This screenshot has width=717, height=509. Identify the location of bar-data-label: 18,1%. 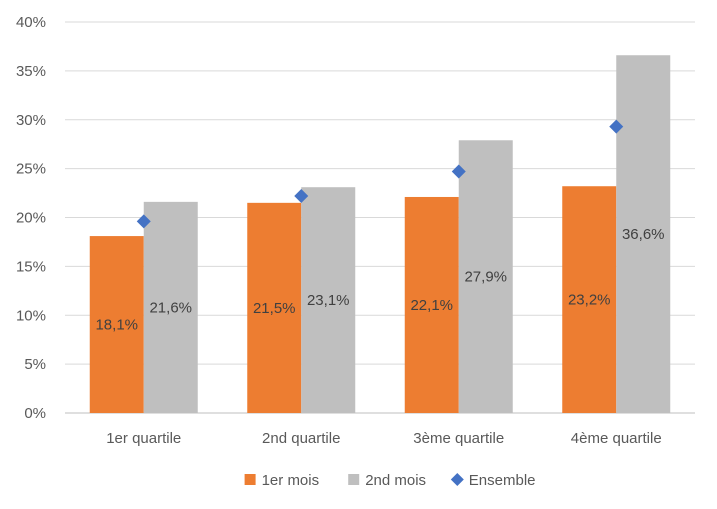
(116, 325).